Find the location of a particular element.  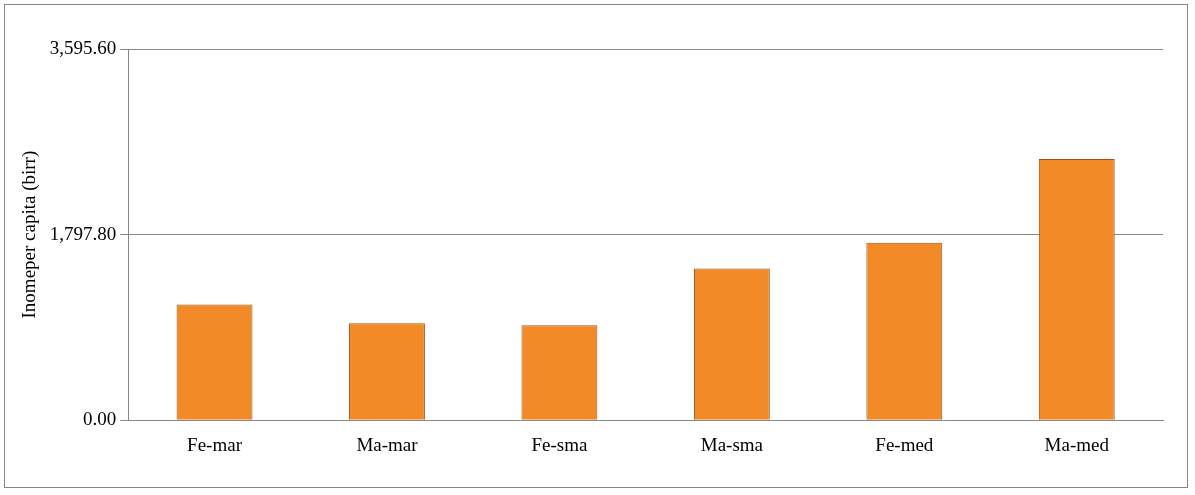

y-tick-label: 1,797.80 is located at coordinates (83, 233).